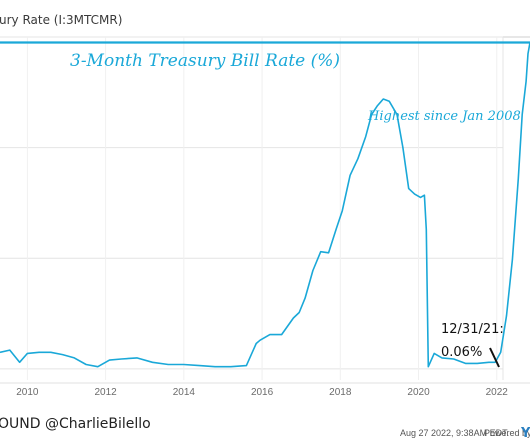  What do you see at coordinates (454, 433) in the screenshot?
I see `footer-timestamp: Aug 27 2022, 9:38AM EDT.` at bounding box center [454, 433].